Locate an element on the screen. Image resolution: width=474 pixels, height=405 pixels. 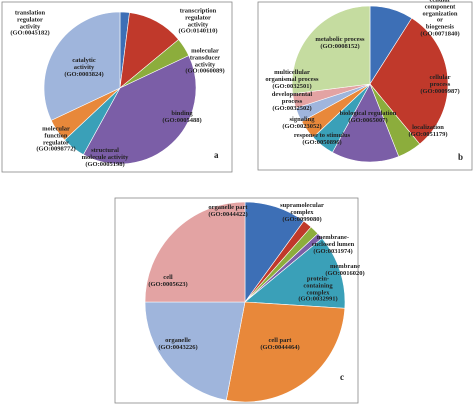
panel-letter: b is located at coordinates (461, 157).